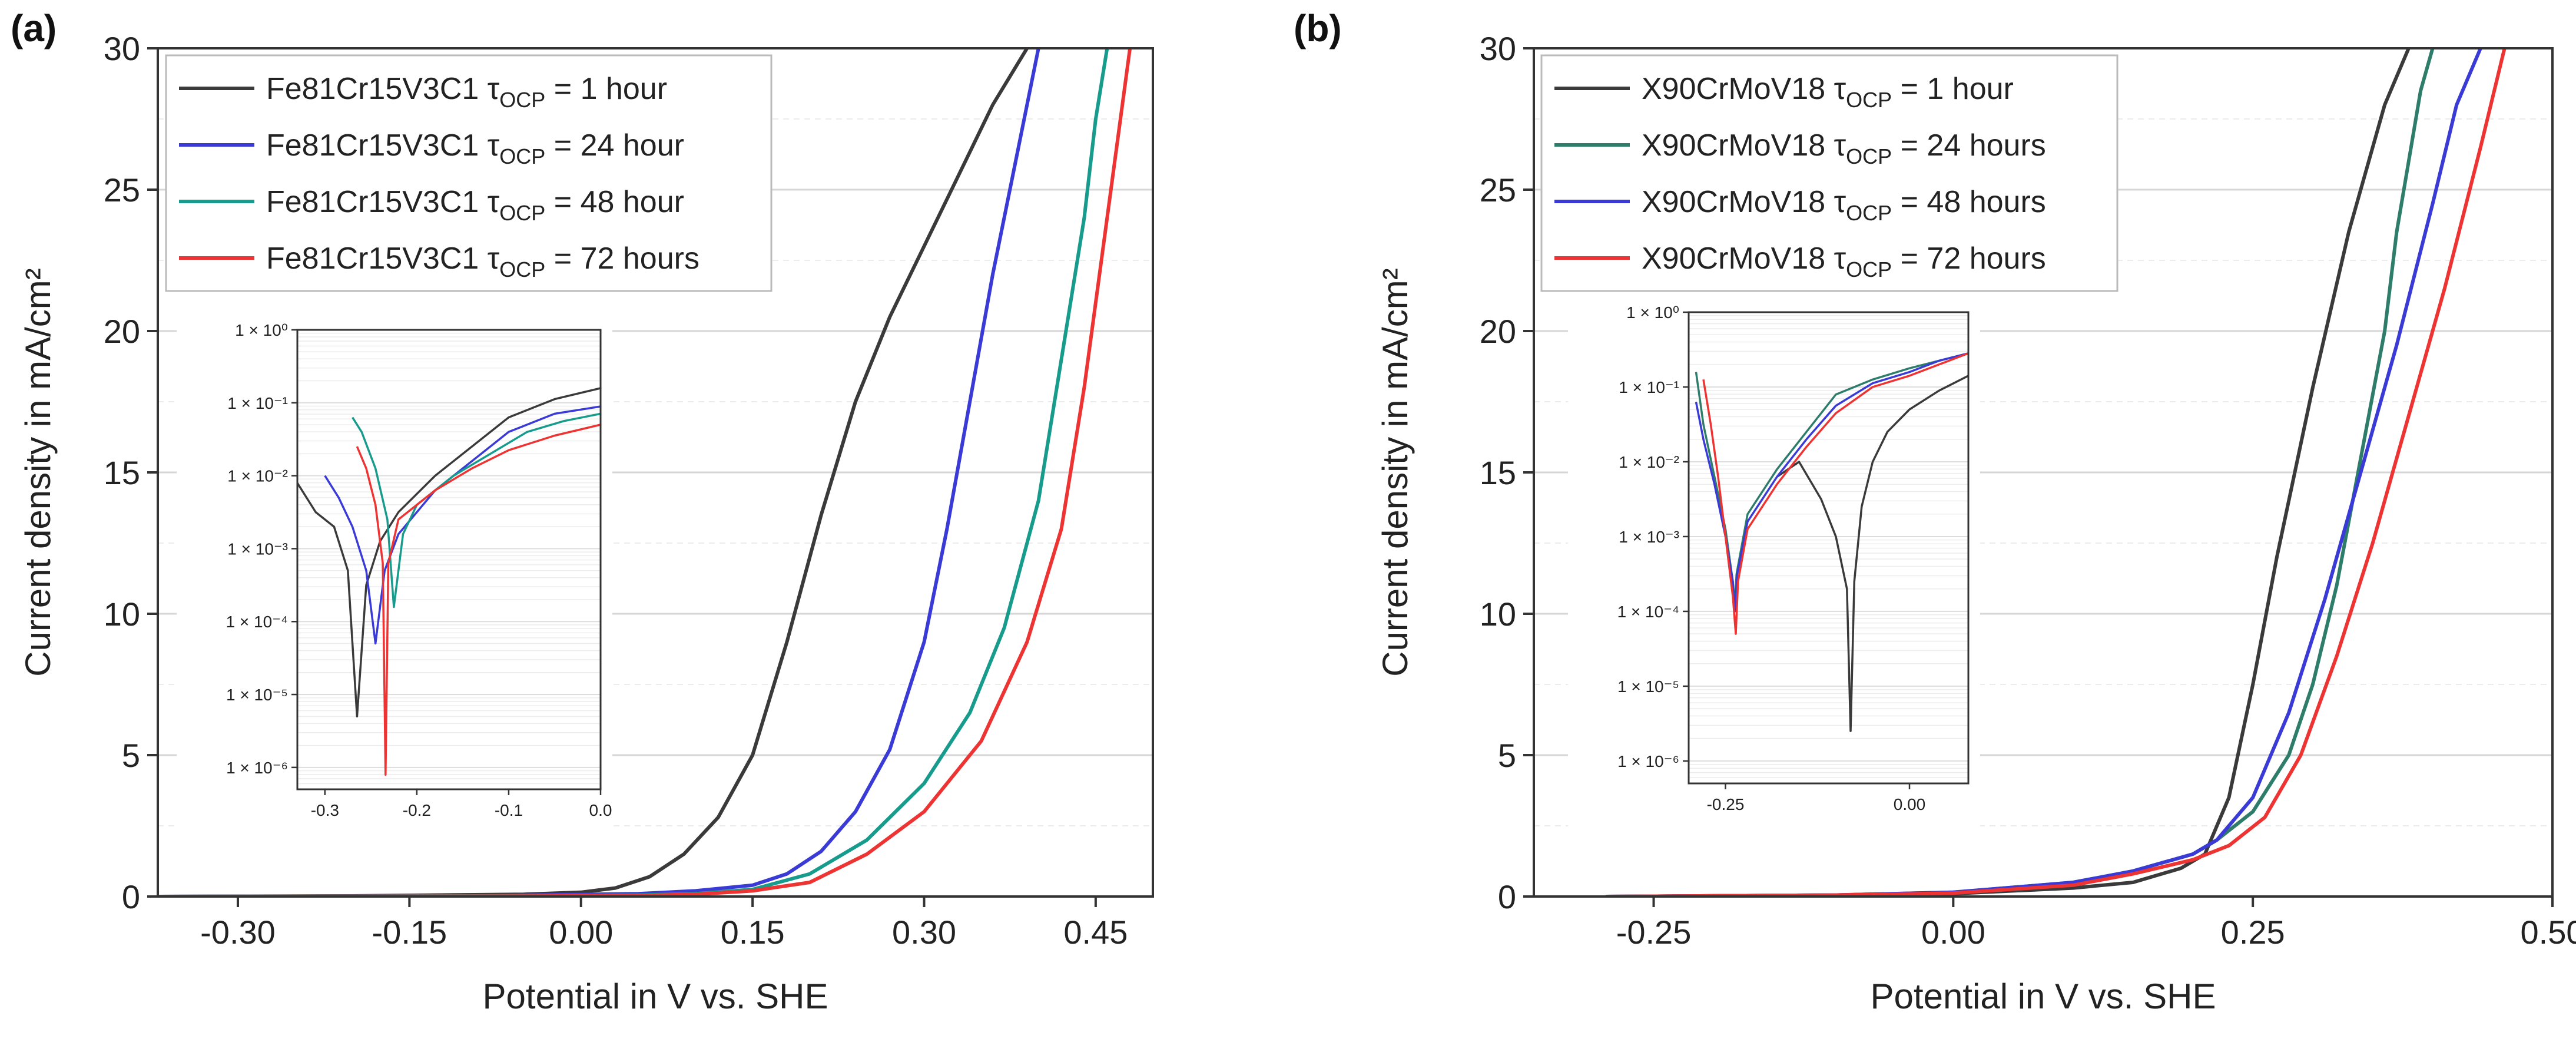  I want to click on legend-label-tail: = 24 hour, so click(614, 145).